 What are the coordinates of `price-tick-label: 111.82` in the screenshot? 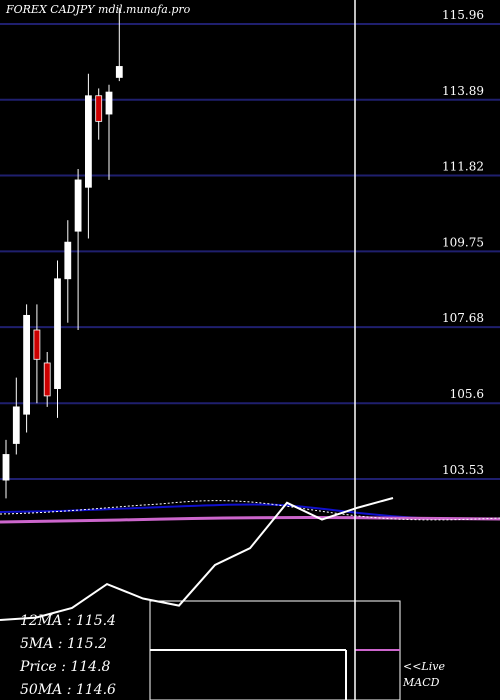 It's located at (463, 167).